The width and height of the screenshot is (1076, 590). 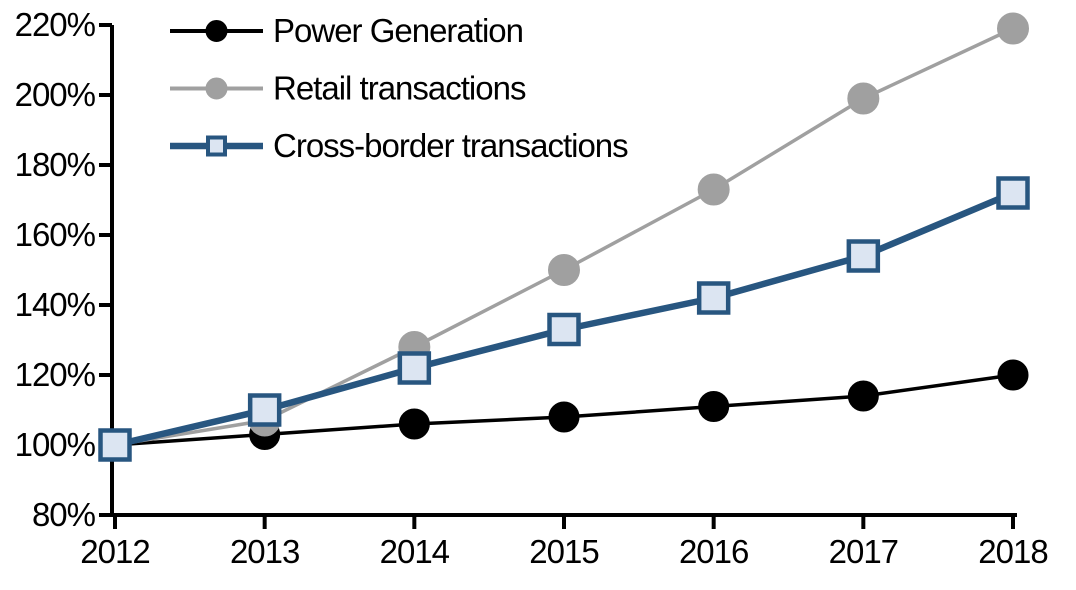 I want to click on legend-label: Cross-border transactions, so click(x=450, y=145).